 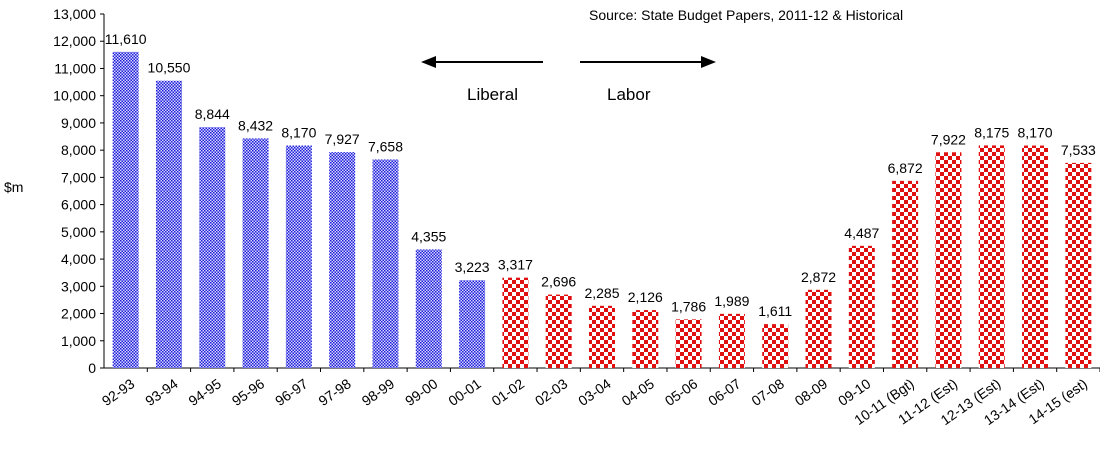 I want to click on x-tick-label: 07-08, so click(x=767, y=392).